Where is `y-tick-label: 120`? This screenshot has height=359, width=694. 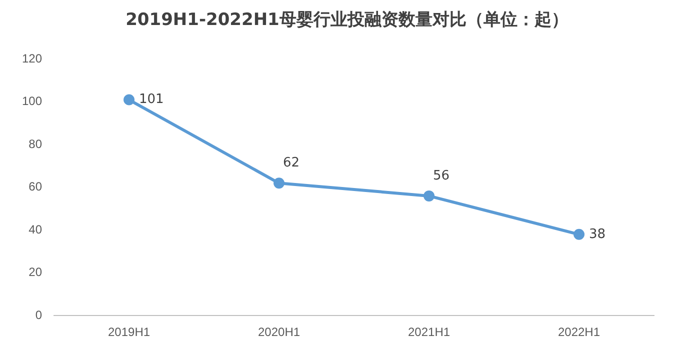
y-tick-label: 120 is located at coordinates (32, 59).